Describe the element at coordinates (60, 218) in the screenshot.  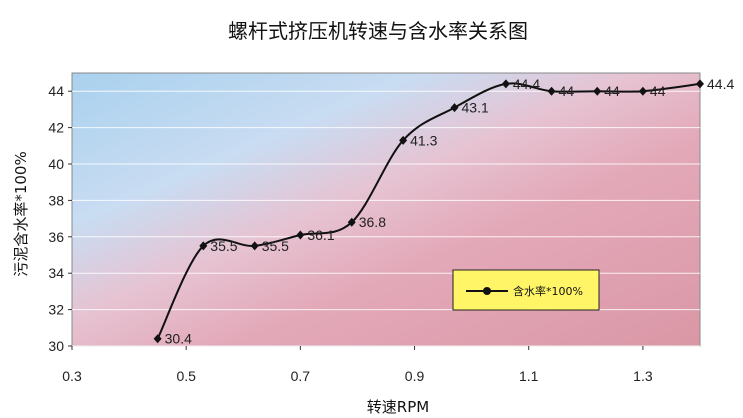
I see `y-axis-ticks: 30 32 34 36 38 40 42 44` at that location.